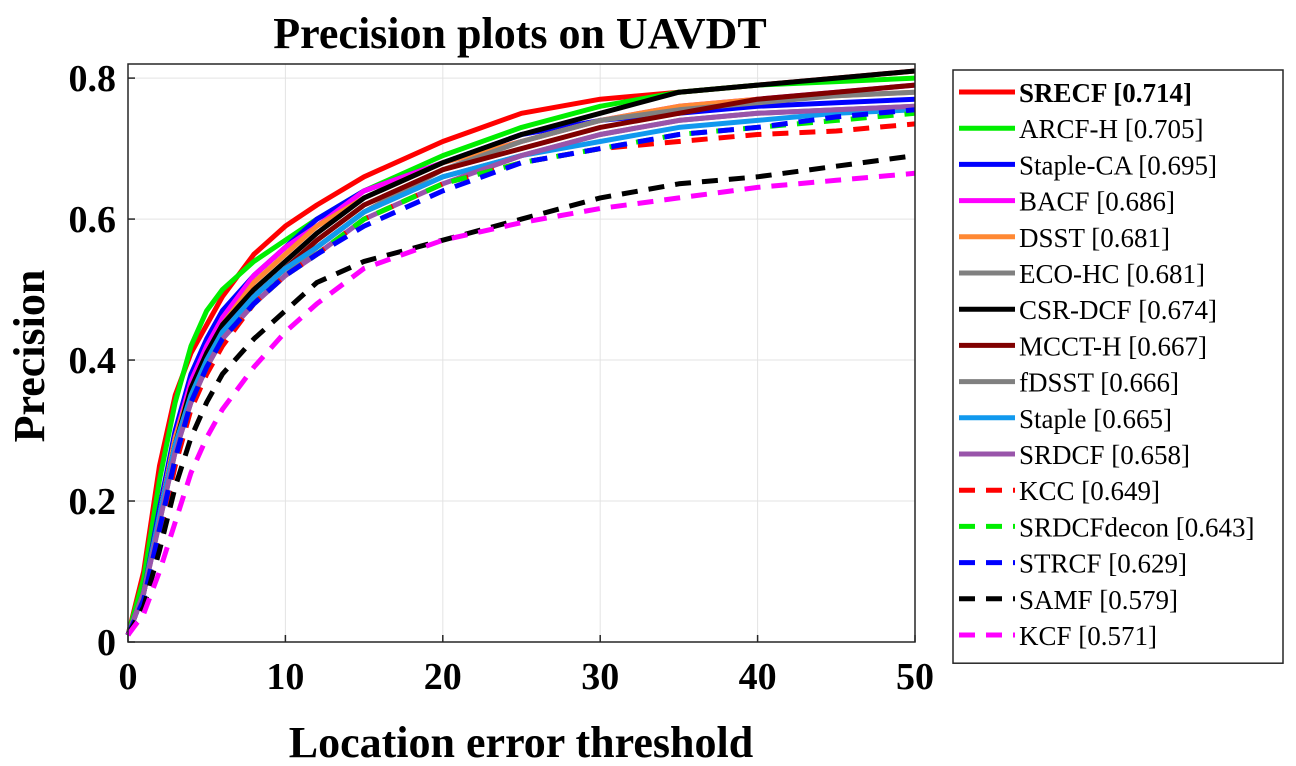 The height and width of the screenshot is (766, 1296). I want to click on x-tick-label: 40, so click(758, 677).